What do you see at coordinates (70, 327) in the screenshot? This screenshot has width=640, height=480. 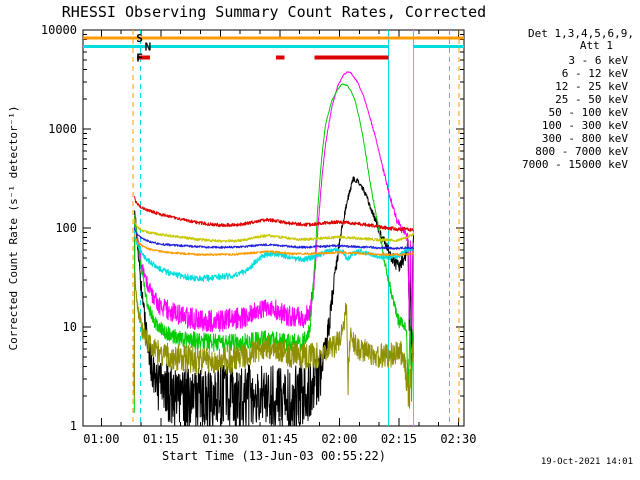 I see `y-tick-label: 10` at bounding box center [70, 327].